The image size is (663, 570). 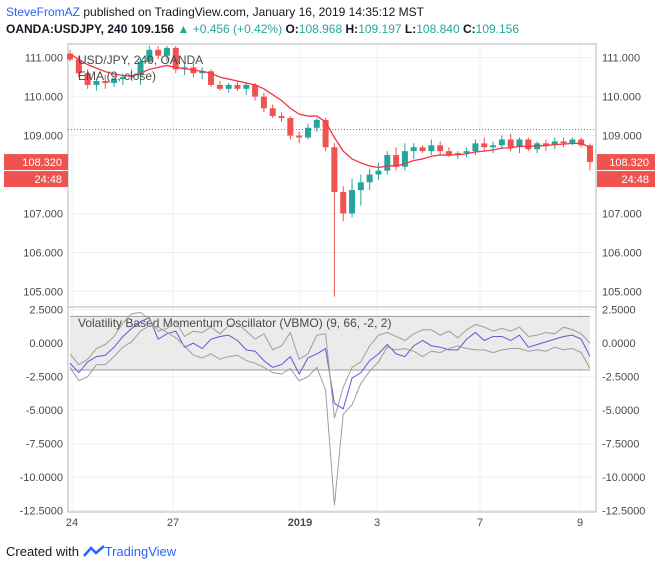 I want to click on author-link: SteveFromAZ, so click(x=43, y=12).